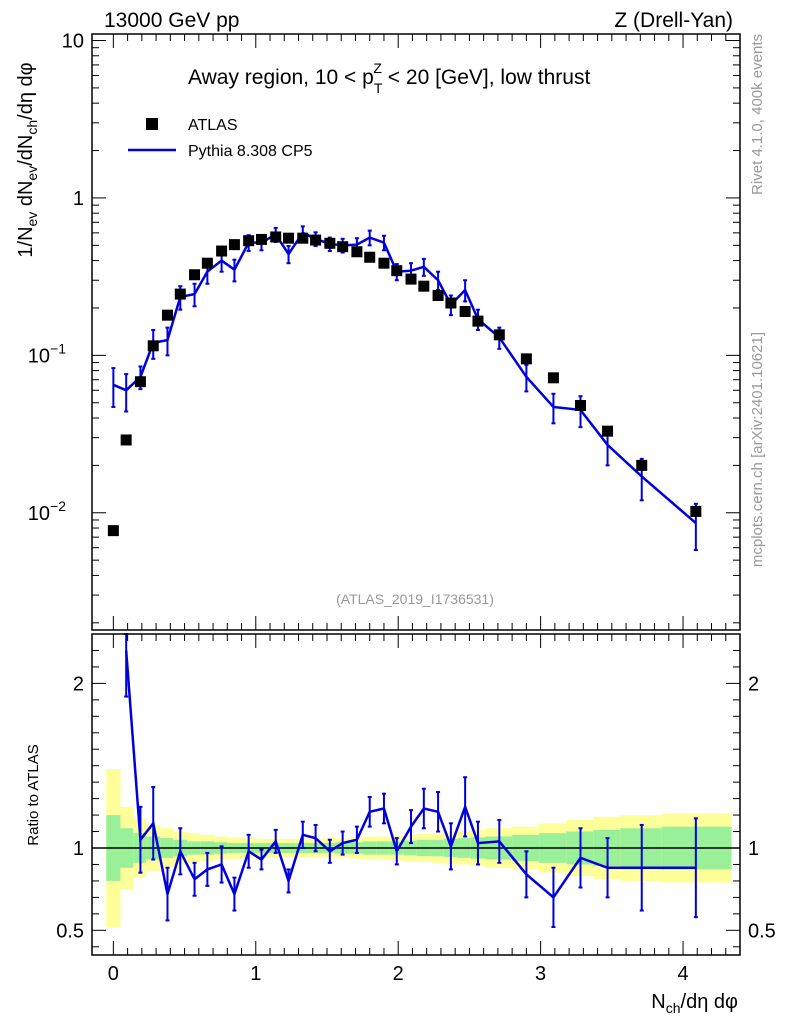 This screenshot has height=1024, width=786. What do you see at coordinates (250, 151) in the screenshot?
I see `legend-pythia-label: Pythia 8.308 CP5` at bounding box center [250, 151].